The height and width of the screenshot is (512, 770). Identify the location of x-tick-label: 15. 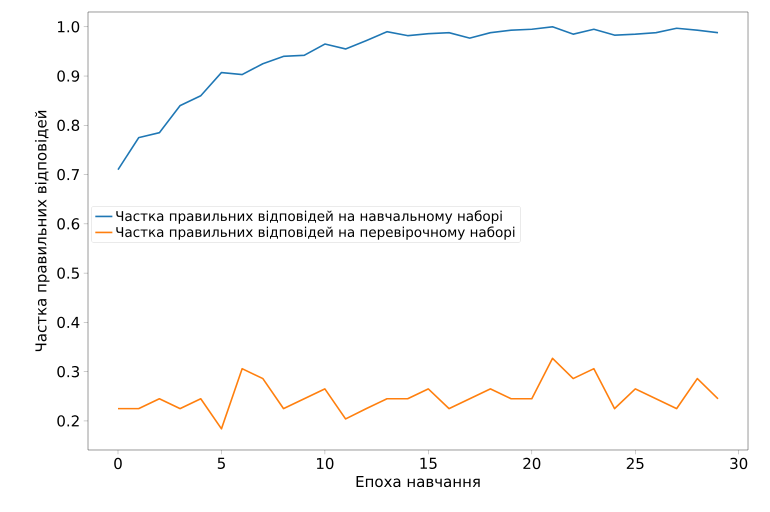
(428, 463).